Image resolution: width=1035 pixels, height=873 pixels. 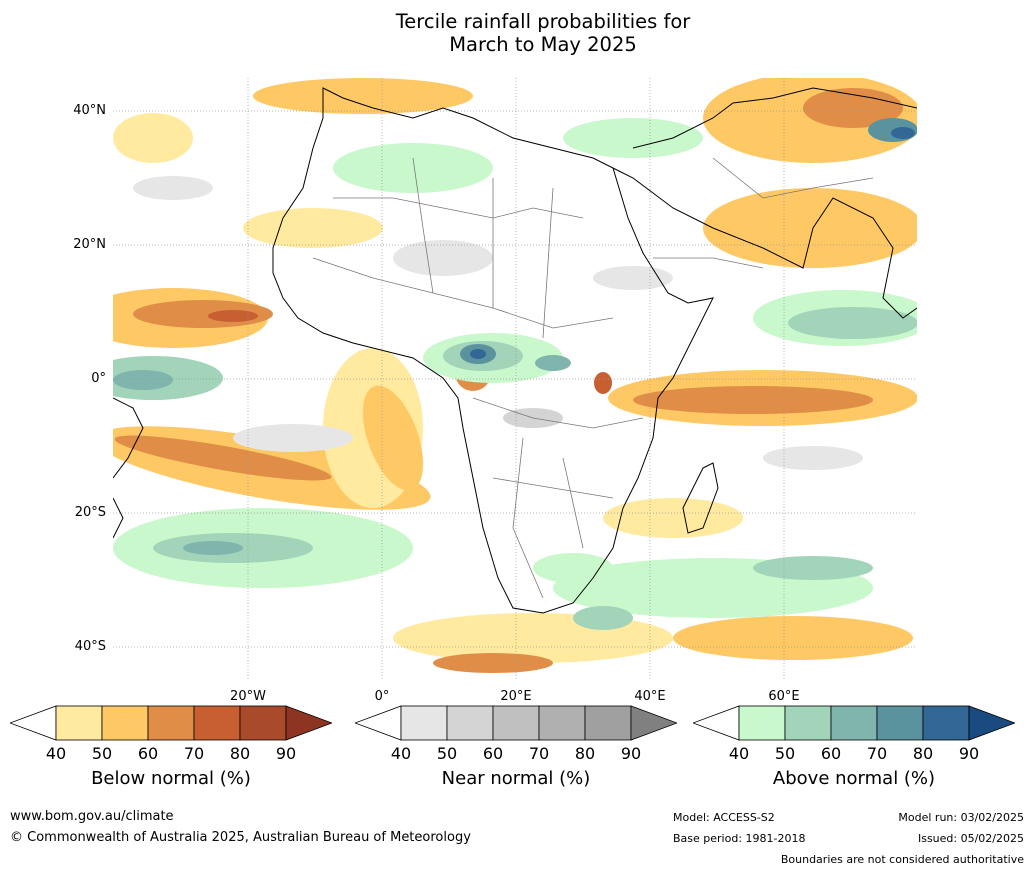 I want to click on colorbar-near-title: Near normal (%), so click(x=516, y=778).